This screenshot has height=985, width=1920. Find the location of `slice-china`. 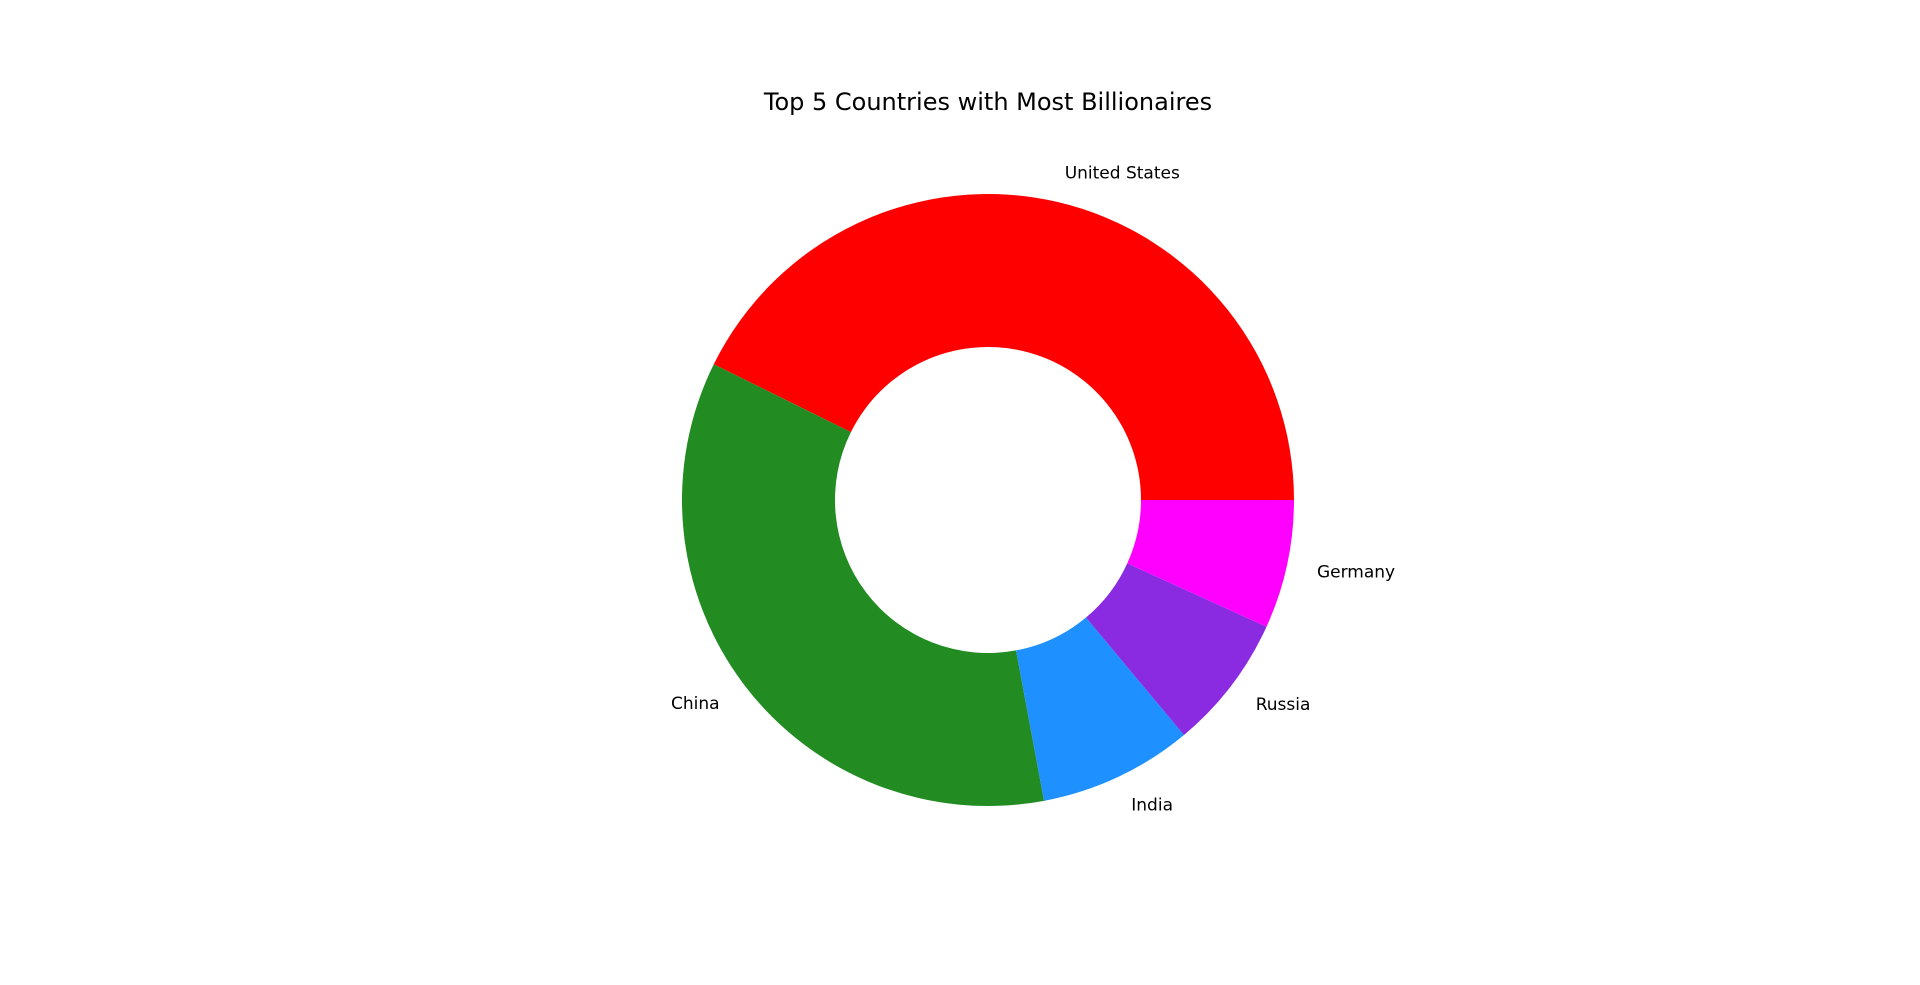

slice-china is located at coordinates (863, 585).